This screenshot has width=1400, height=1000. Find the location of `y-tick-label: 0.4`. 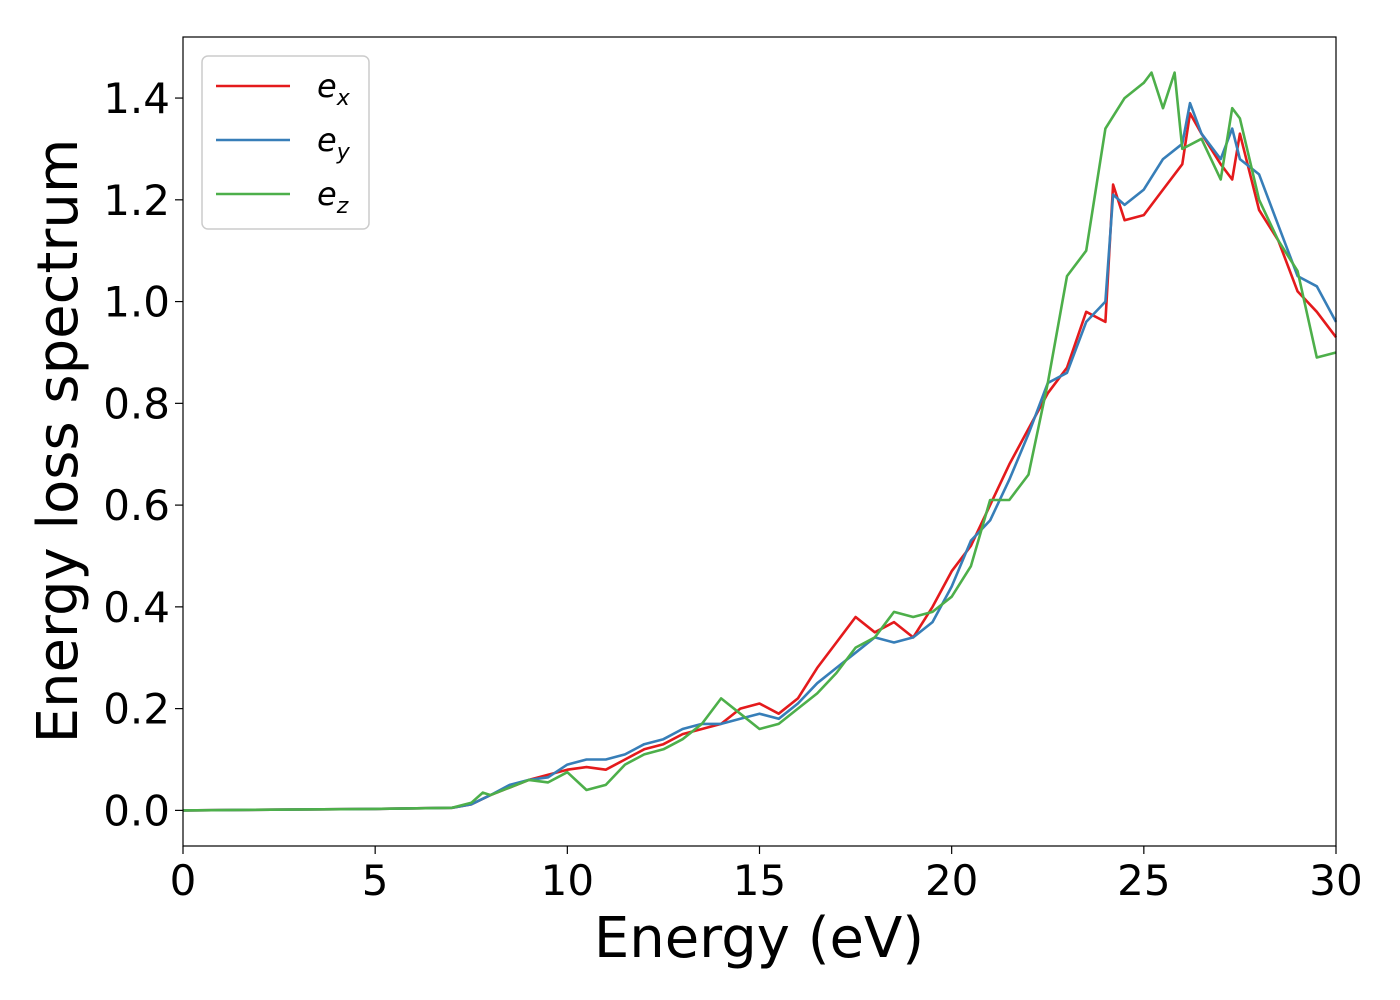

y-tick-label: 0.4 is located at coordinates (136, 607).